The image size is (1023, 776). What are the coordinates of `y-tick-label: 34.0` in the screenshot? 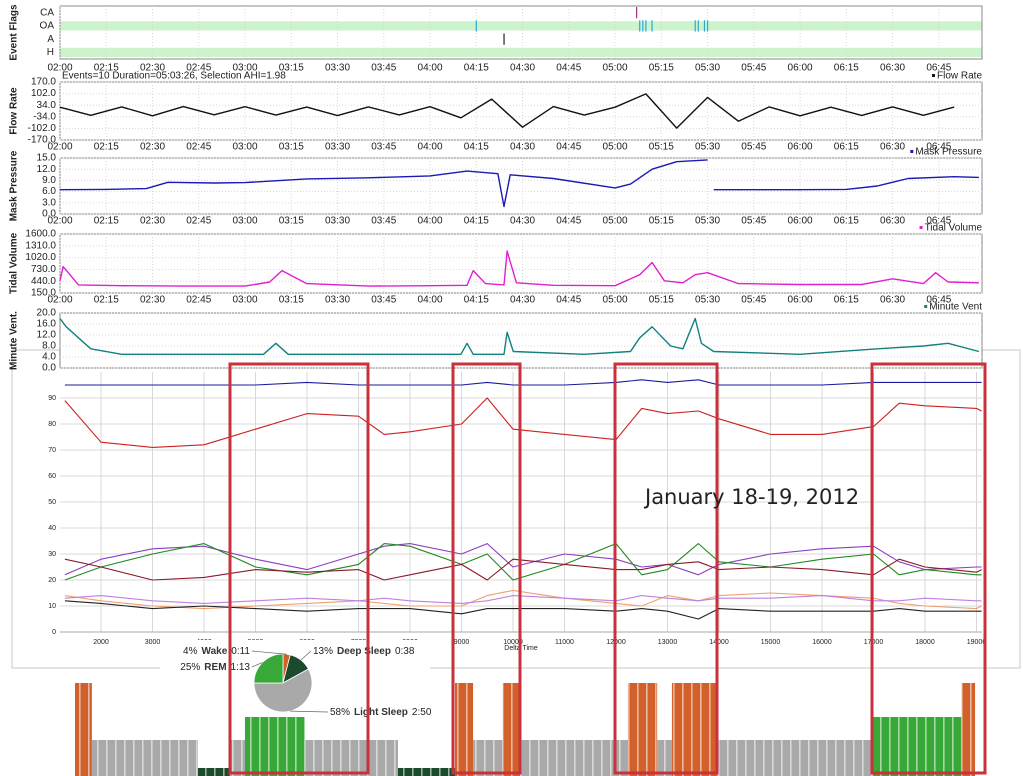 It's located at (47, 105).